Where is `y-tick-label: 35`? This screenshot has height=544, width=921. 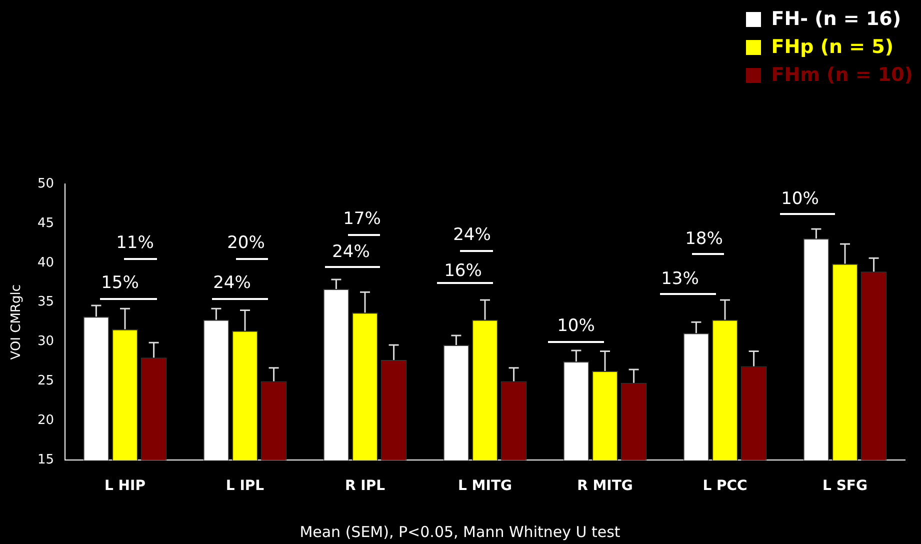 y-tick-label: 35 is located at coordinates (45, 302).